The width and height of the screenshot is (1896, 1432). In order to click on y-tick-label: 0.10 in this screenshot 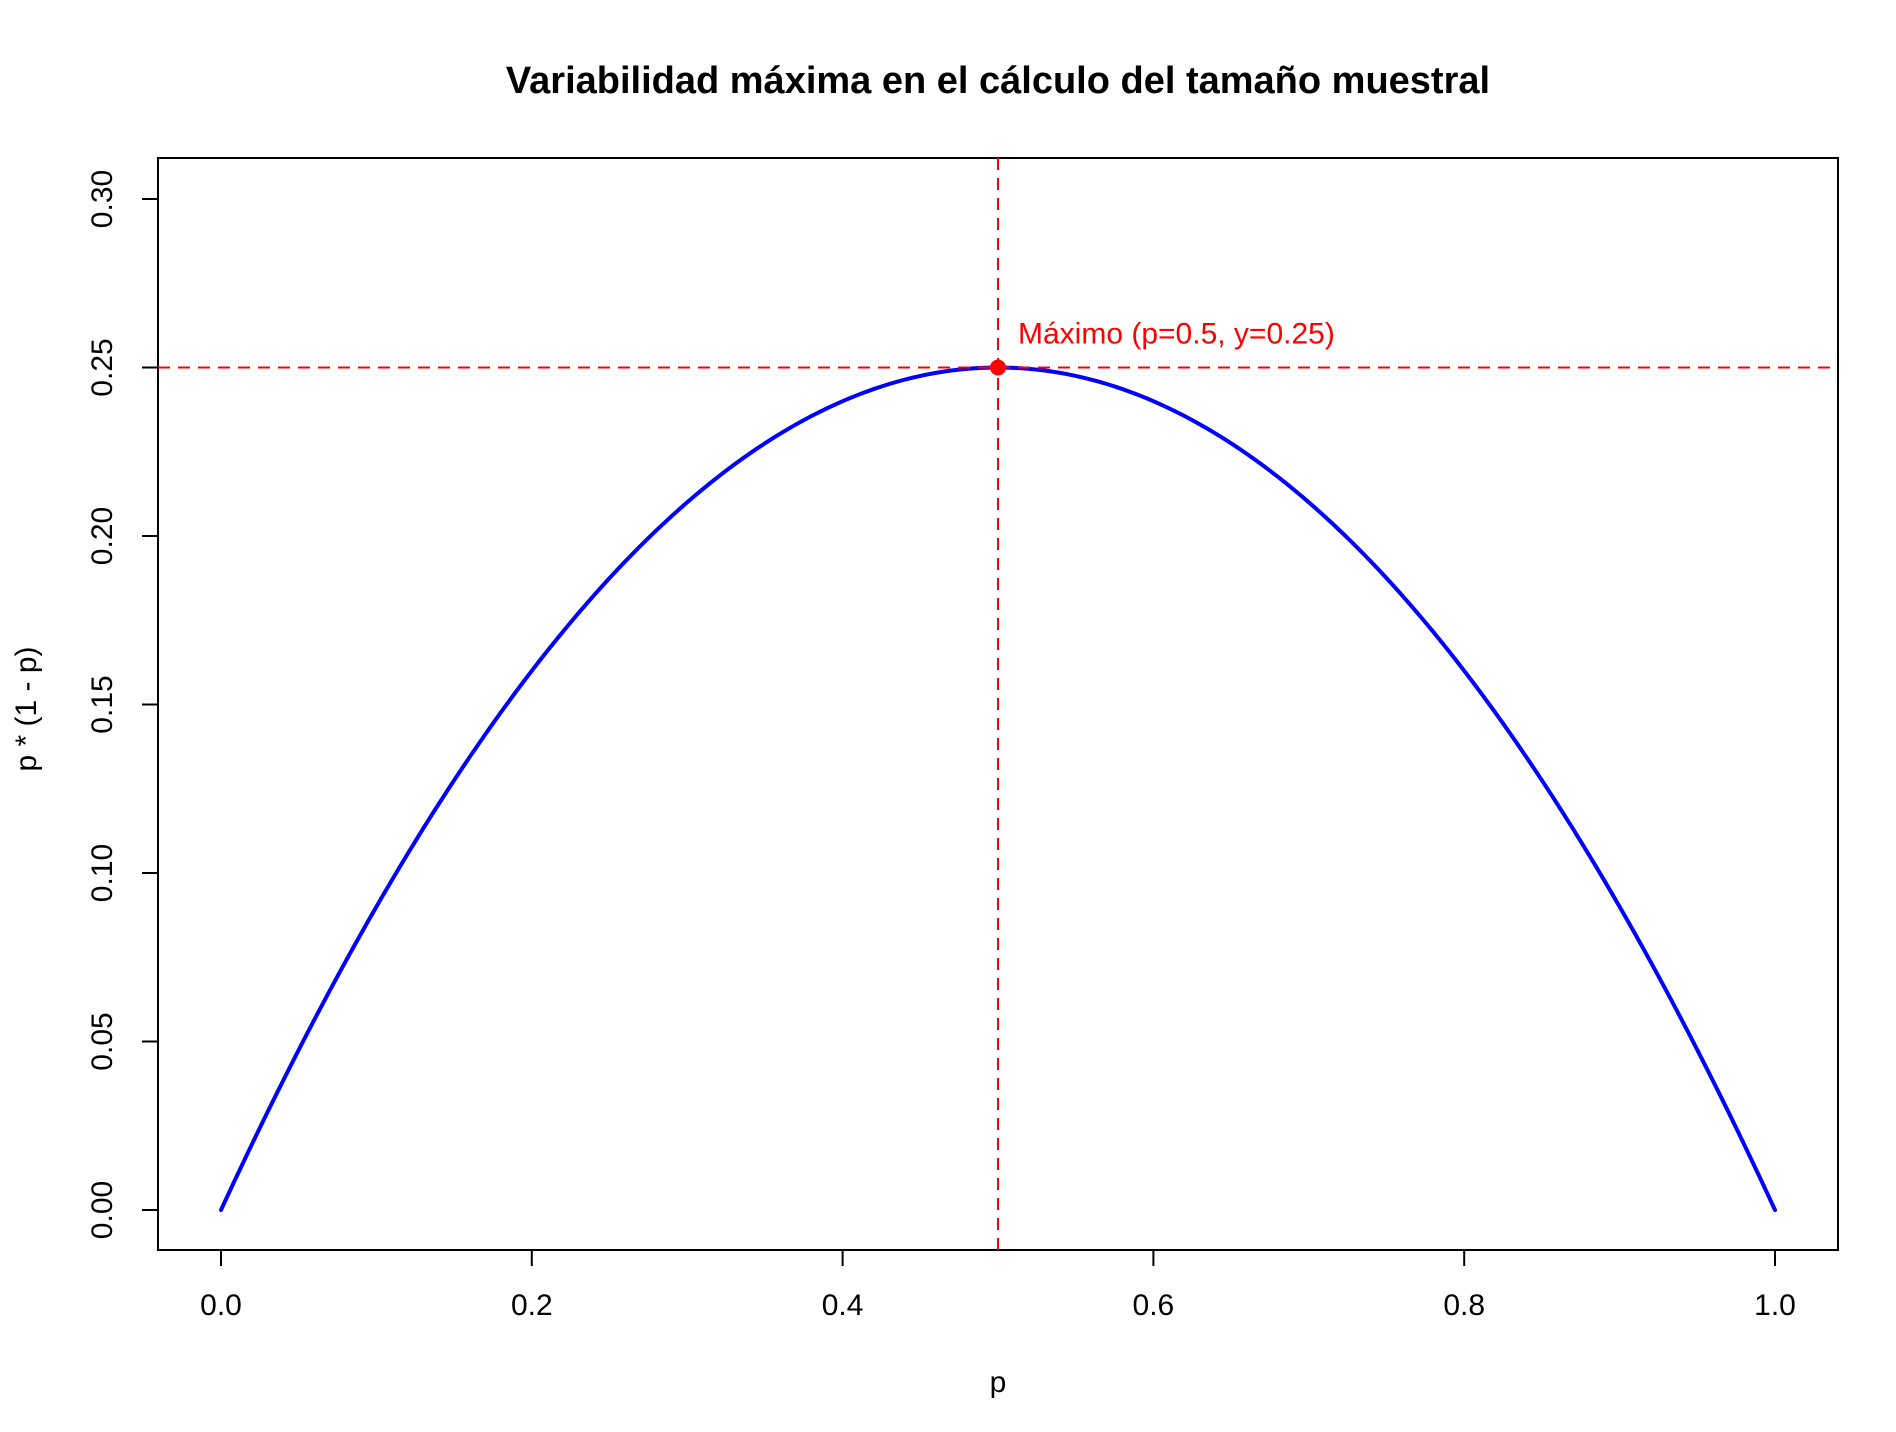, I will do `click(102, 873)`.